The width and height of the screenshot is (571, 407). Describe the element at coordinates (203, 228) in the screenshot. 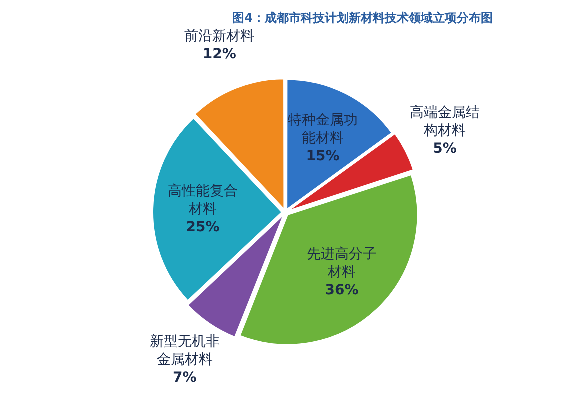

I see `data-label: 25%` at that location.